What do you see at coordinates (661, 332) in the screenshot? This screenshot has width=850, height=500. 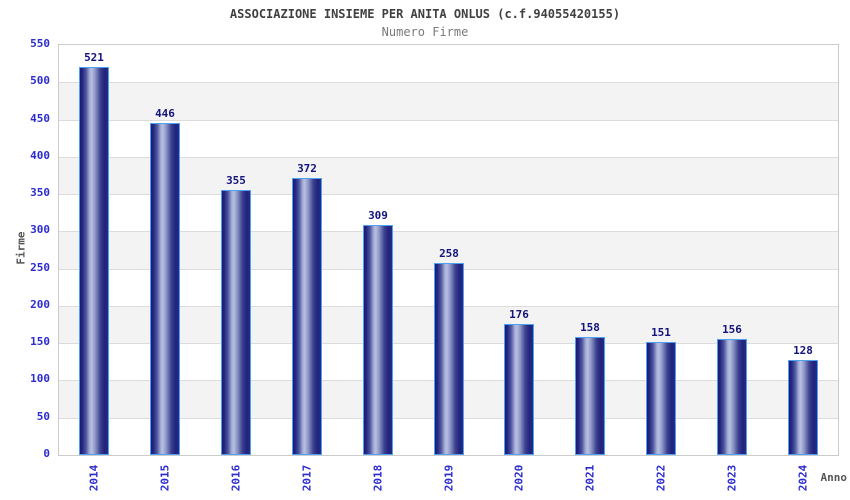 I see `bar-value-label: 151` at bounding box center [661, 332].